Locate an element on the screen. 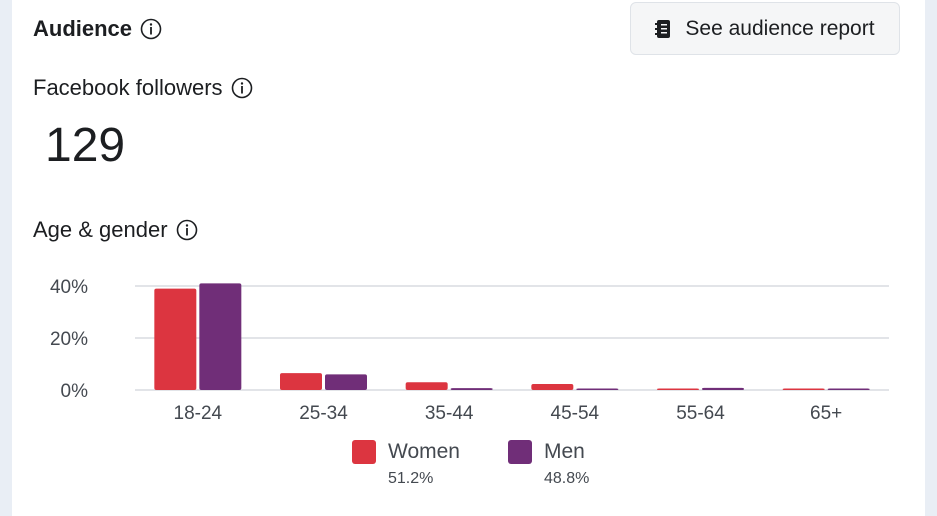 This screenshot has width=937, height=516. x-tick-label: 45-54 is located at coordinates (575, 413).